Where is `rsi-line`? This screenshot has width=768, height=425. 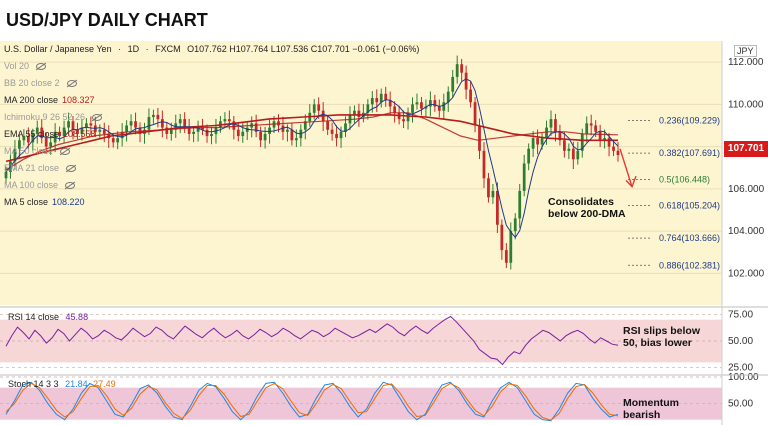
rsi-line is located at coordinates (312, 340).